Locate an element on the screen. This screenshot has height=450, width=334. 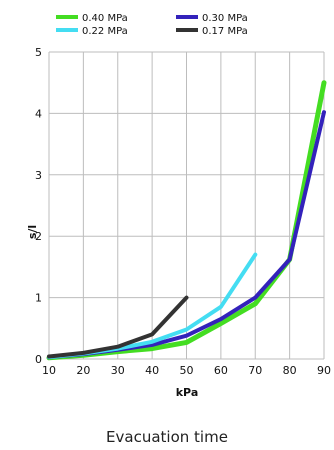
legend-label: 0.17 MPa is located at coordinates (225, 31).